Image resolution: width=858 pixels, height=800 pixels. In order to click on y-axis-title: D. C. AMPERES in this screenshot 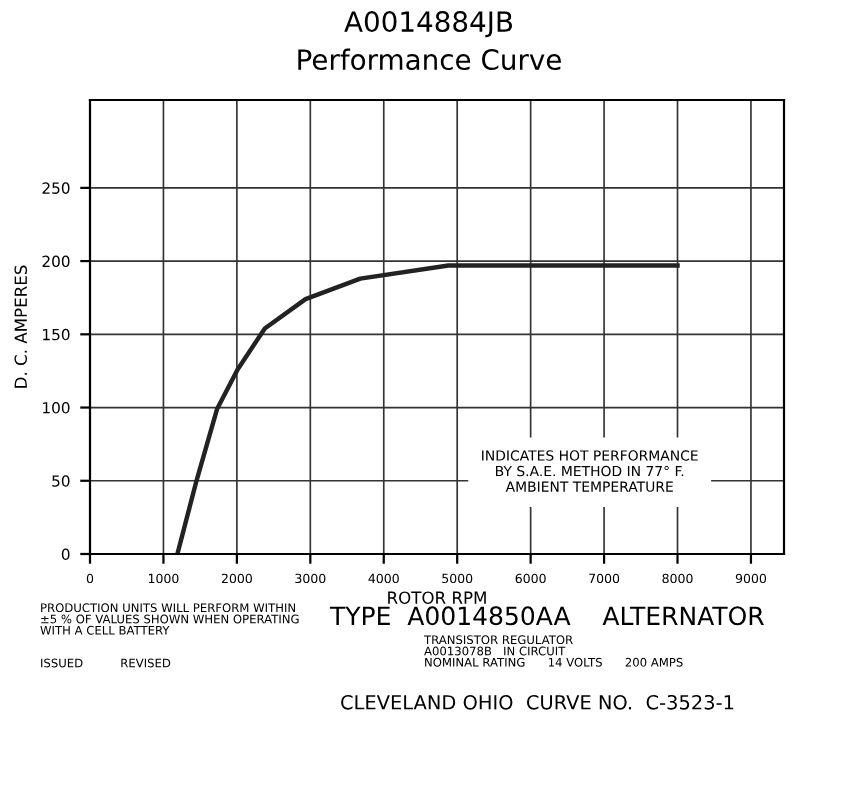, I will do `click(21, 326)`.